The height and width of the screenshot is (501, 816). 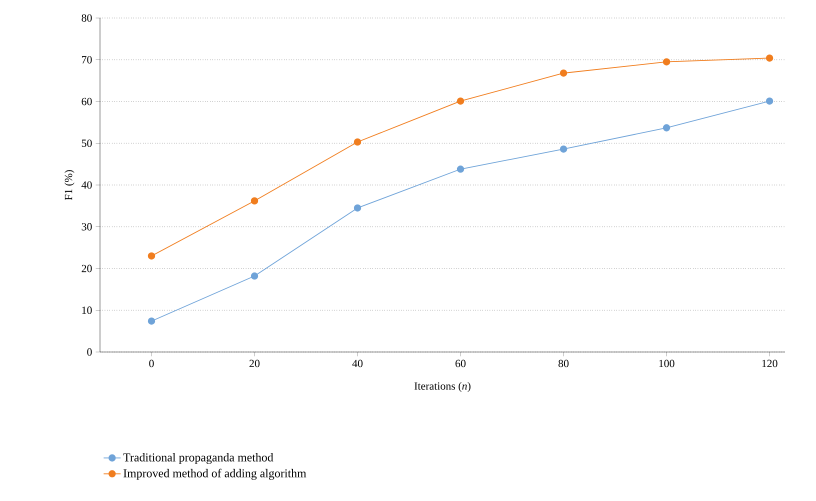 What do you see at coordinates (151, 364) in the screenshot?
I see `x-tick-label: 0` at bounding box center [151, 364].